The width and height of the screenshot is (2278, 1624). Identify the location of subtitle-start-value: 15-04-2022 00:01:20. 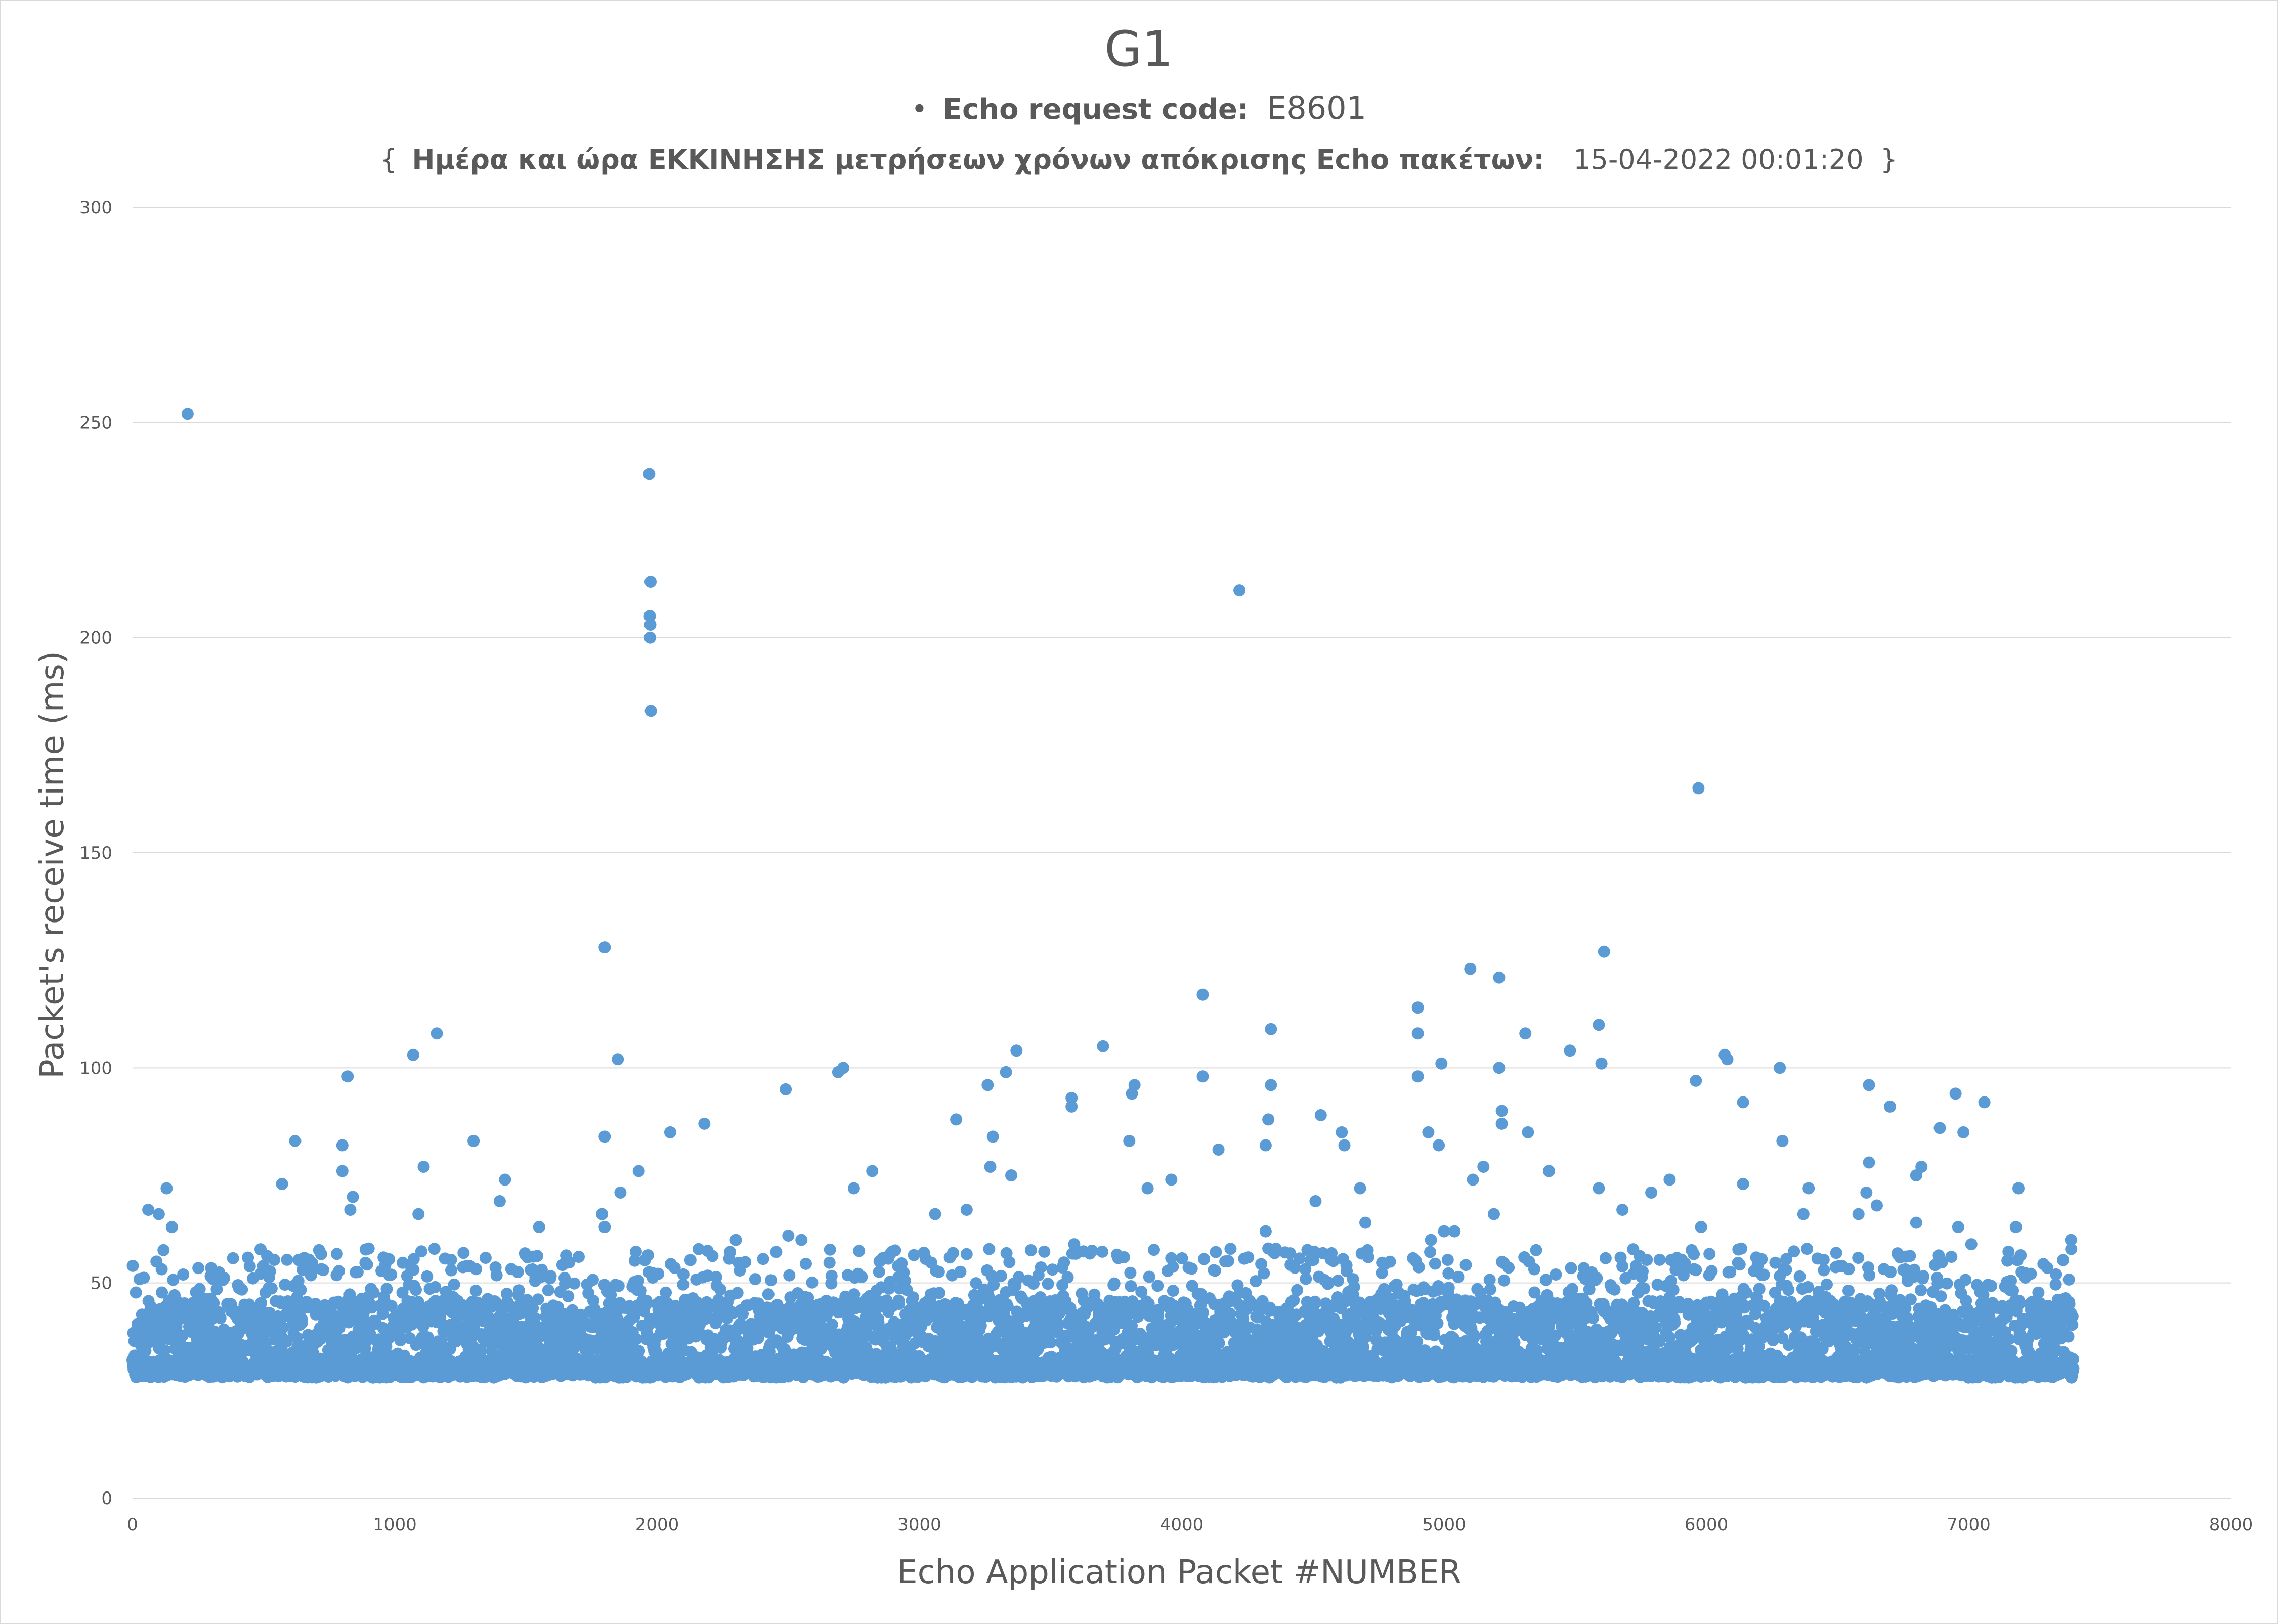
(1719, 159).